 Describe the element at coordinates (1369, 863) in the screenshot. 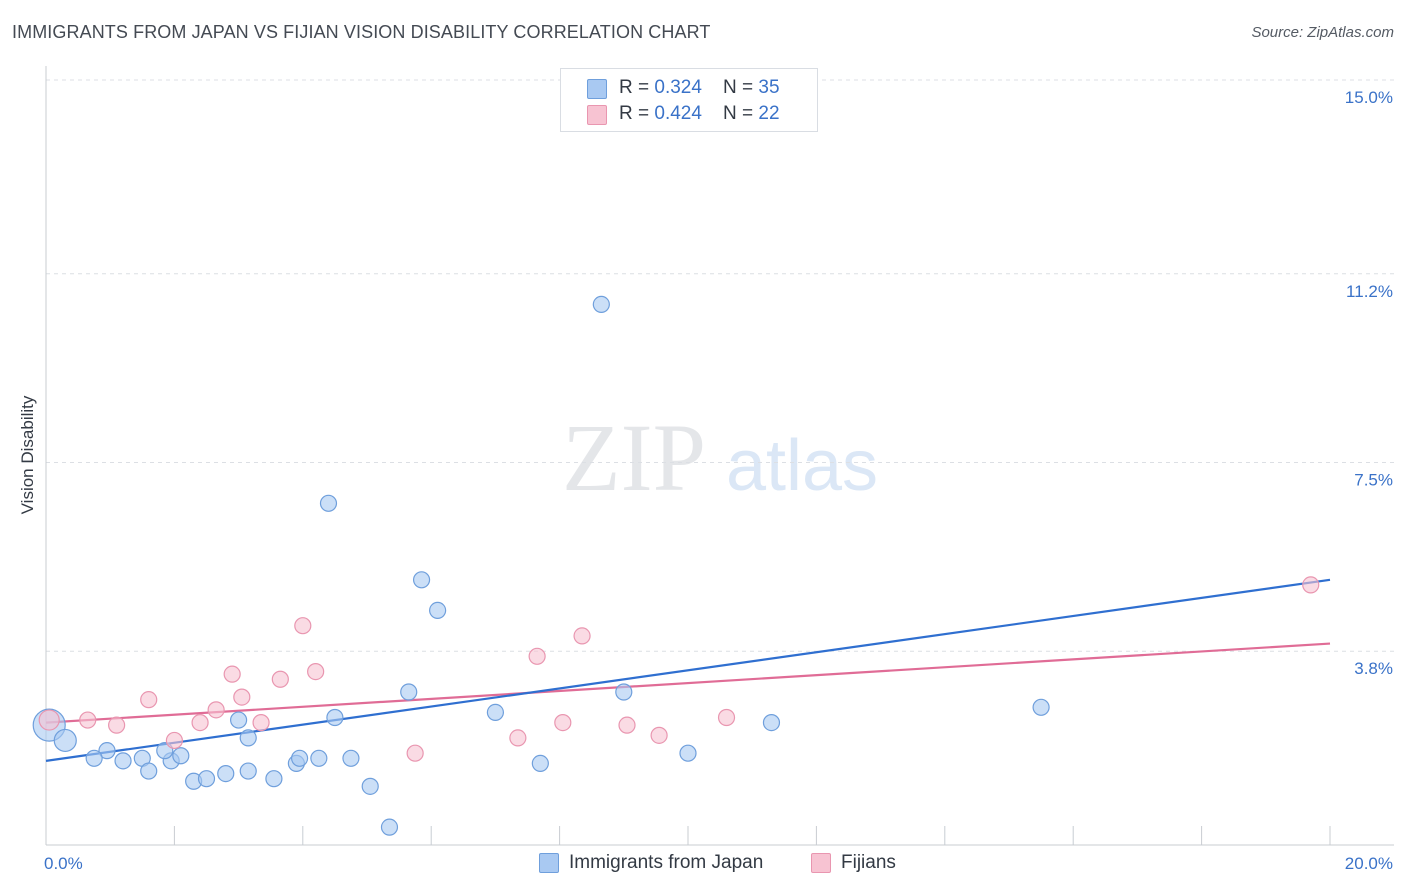

I see `x-tick-label: 20.0%` at that location.